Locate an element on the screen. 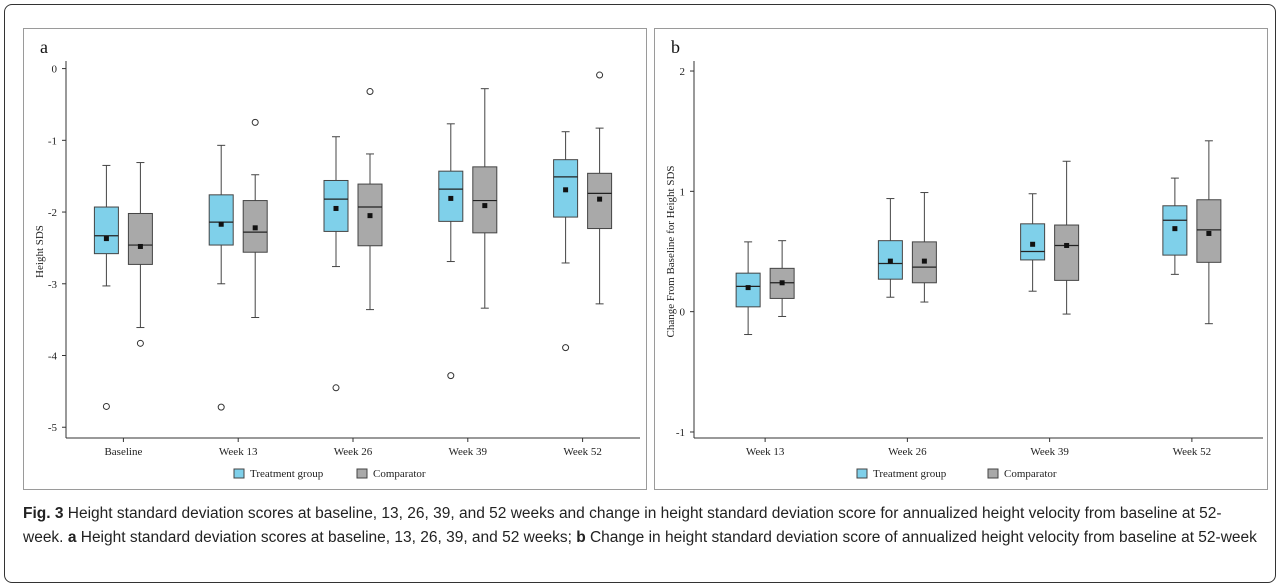 This screenshot has height=588, width=1281. y-tick-label-a: -2 is located at coordinates (52, 213).